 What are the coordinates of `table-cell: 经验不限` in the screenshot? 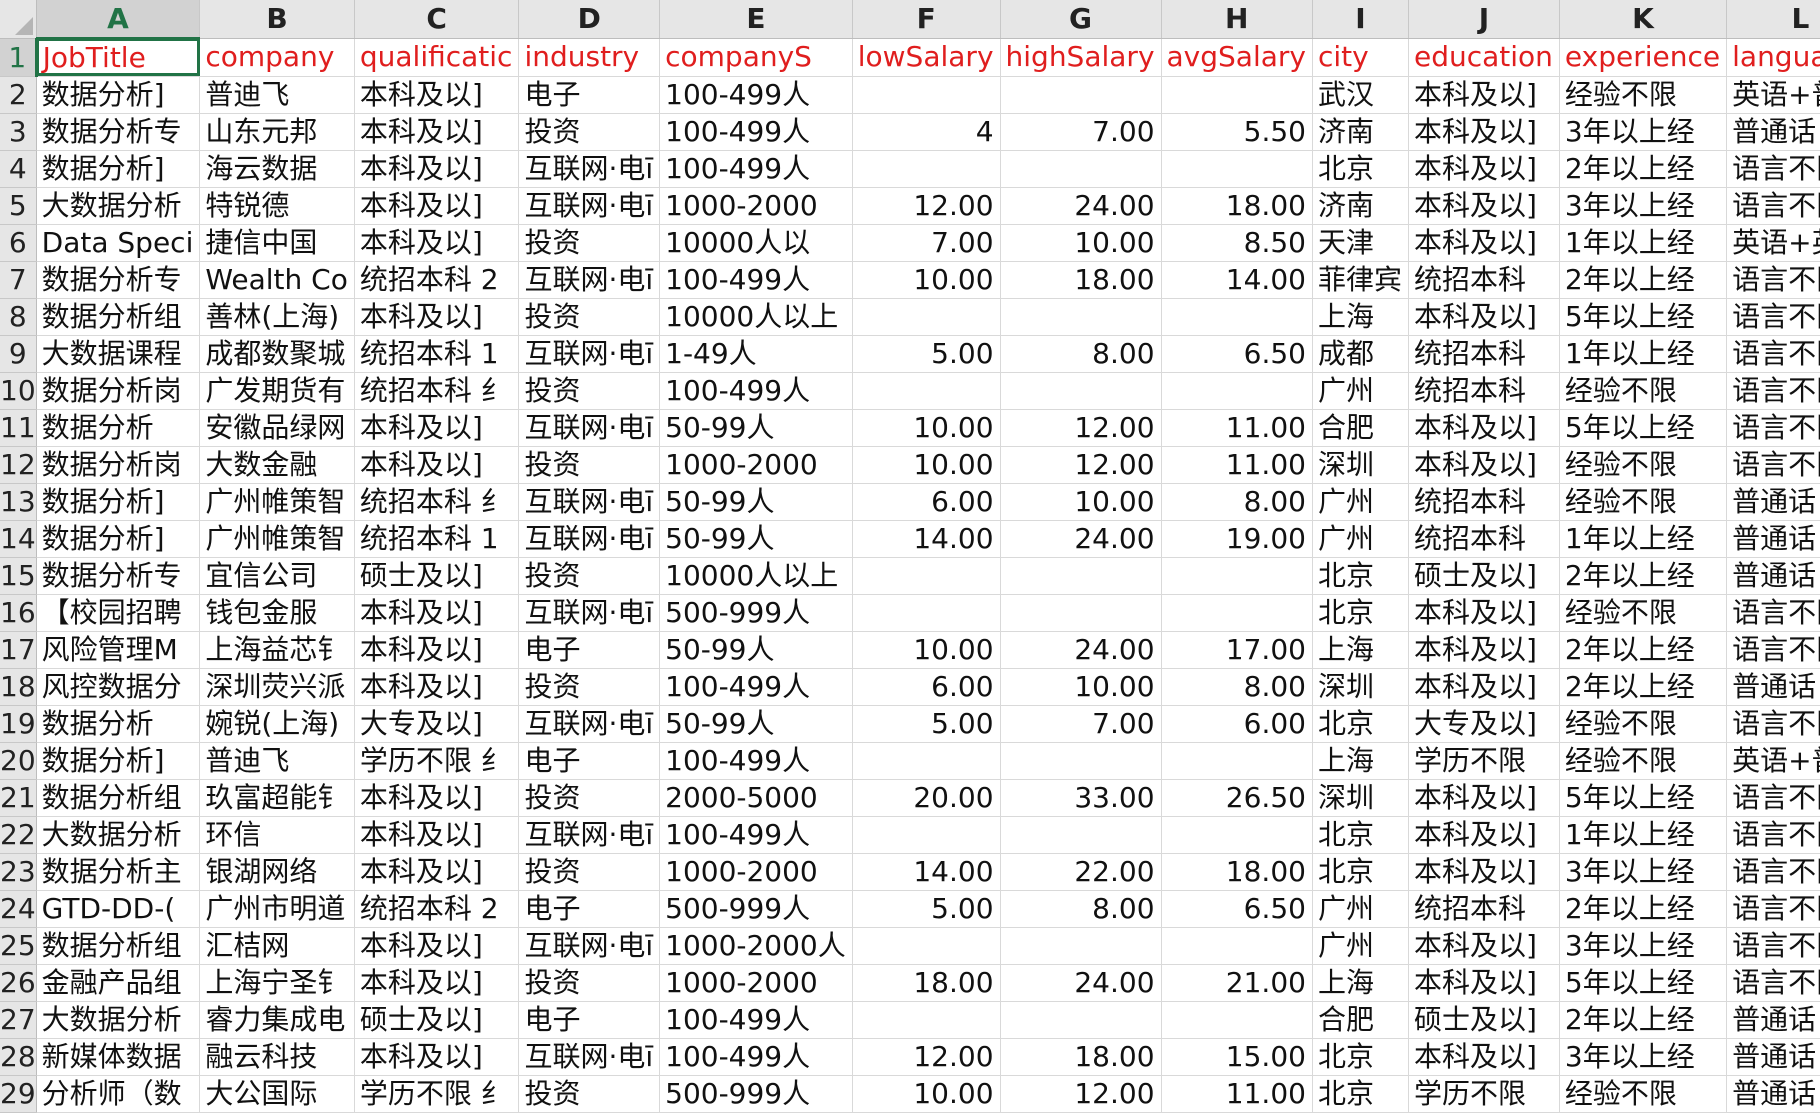 It's located at (1643, 613).